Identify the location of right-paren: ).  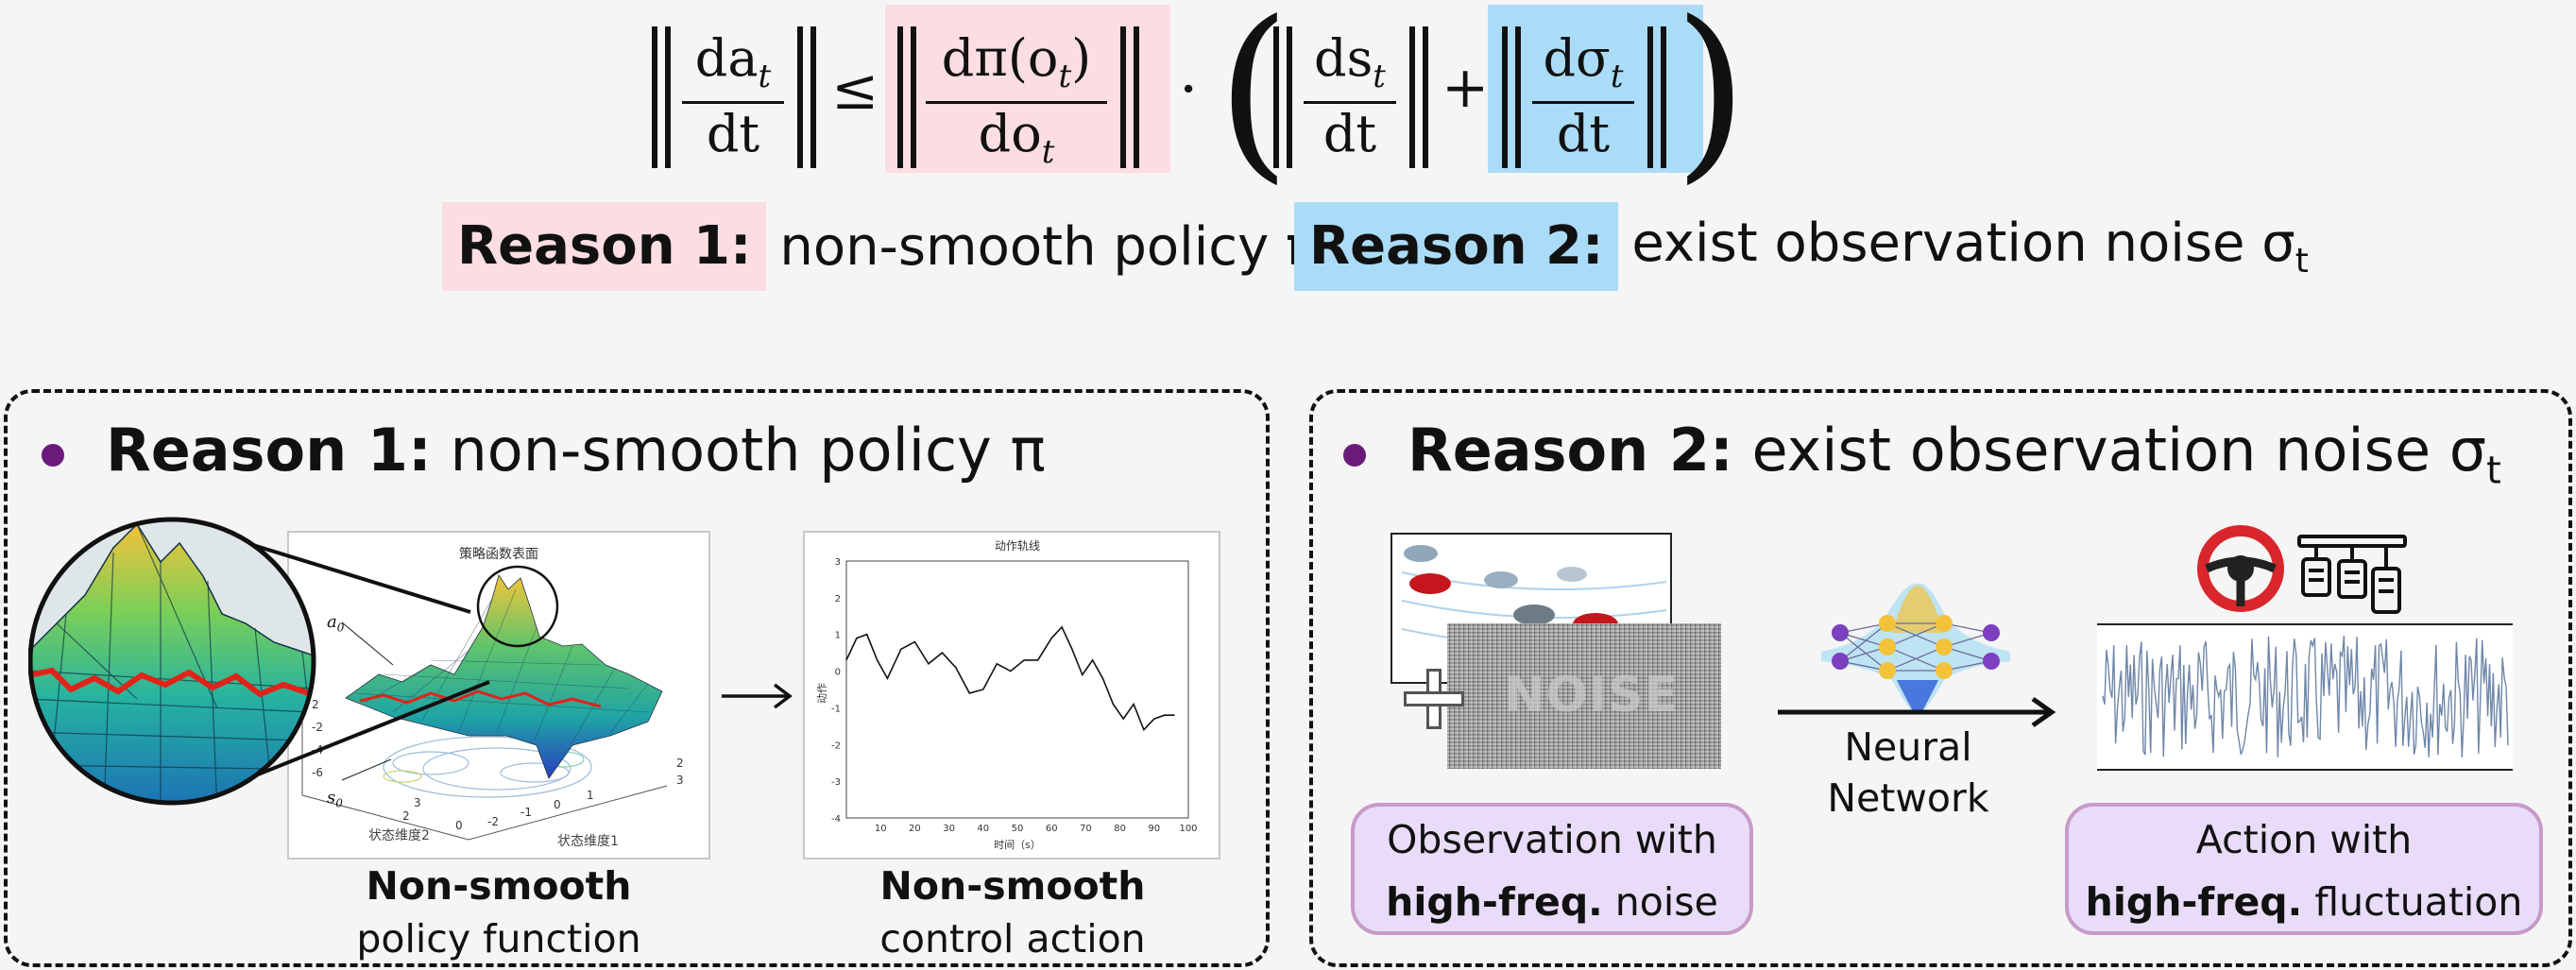
(1712, 100).